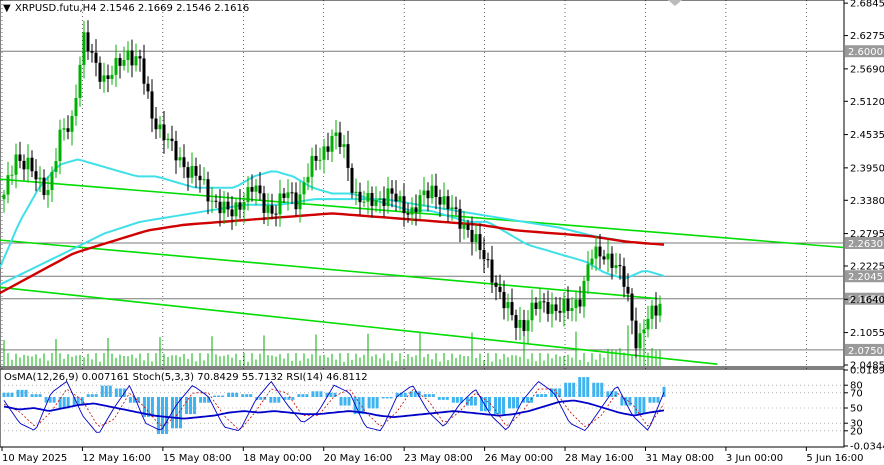 The width and height of the screenshot is (884, 465). I want to click on chart-shift-icon, so click(675, 3).